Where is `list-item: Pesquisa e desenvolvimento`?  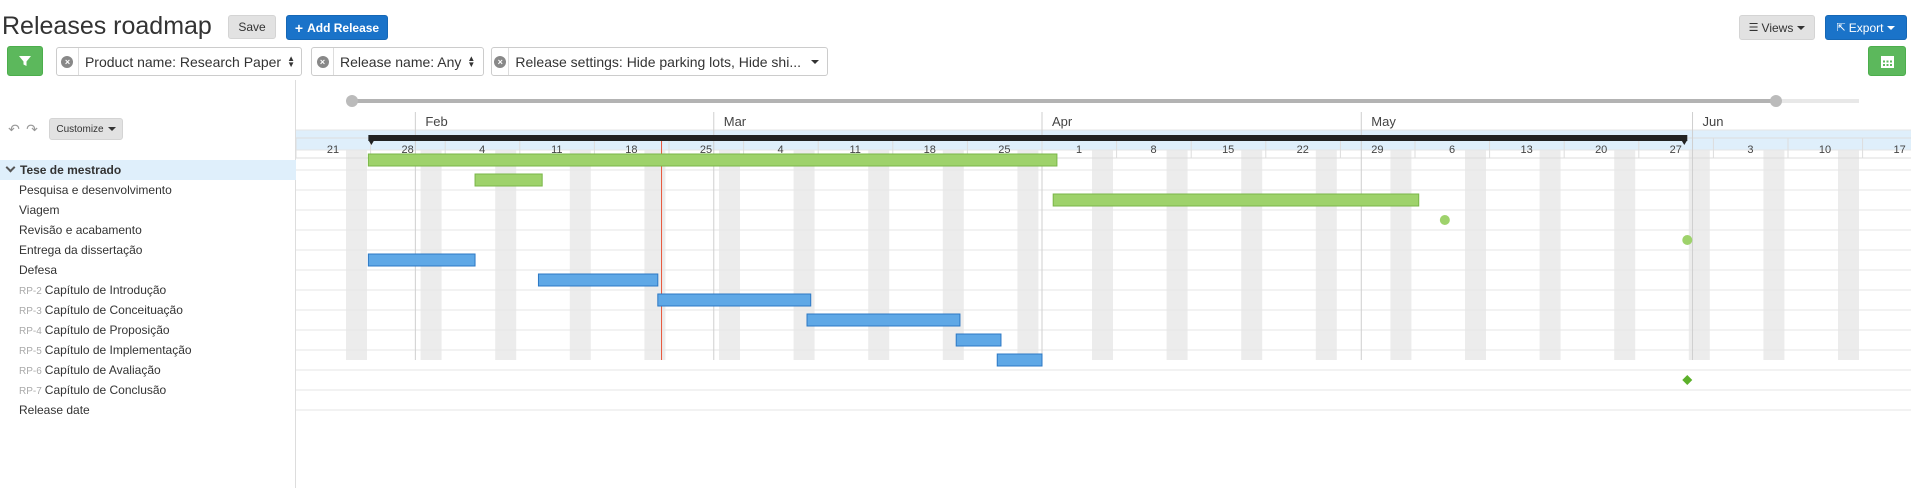 list-item: Pesquisa e desenvolvimento is located at coordinates (148, 190).